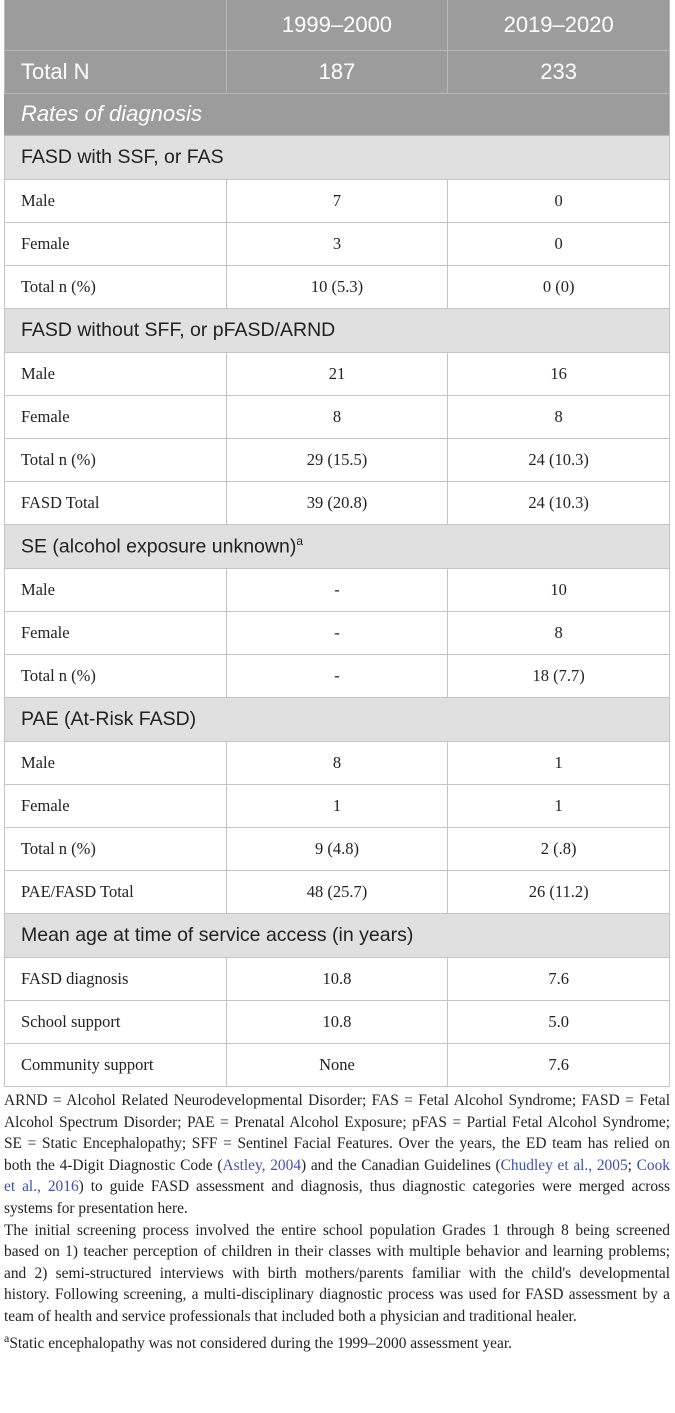  Describe the element at coordinates (109, 718) in the screenshot. I see `section-title: PAE (At-Risk FASD)` at that location.